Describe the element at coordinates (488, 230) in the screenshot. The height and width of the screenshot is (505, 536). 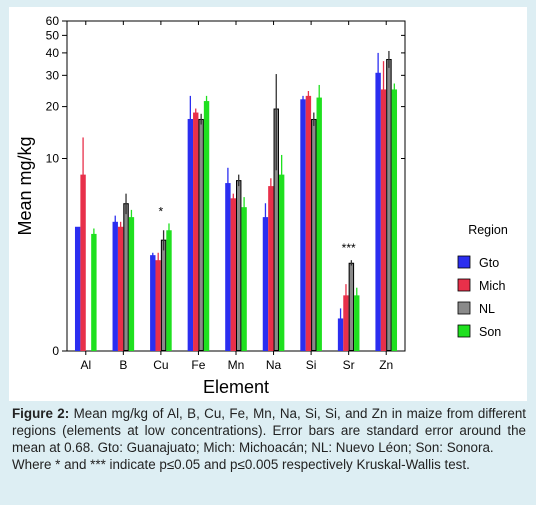
I see `legend-title: Region` at that location.